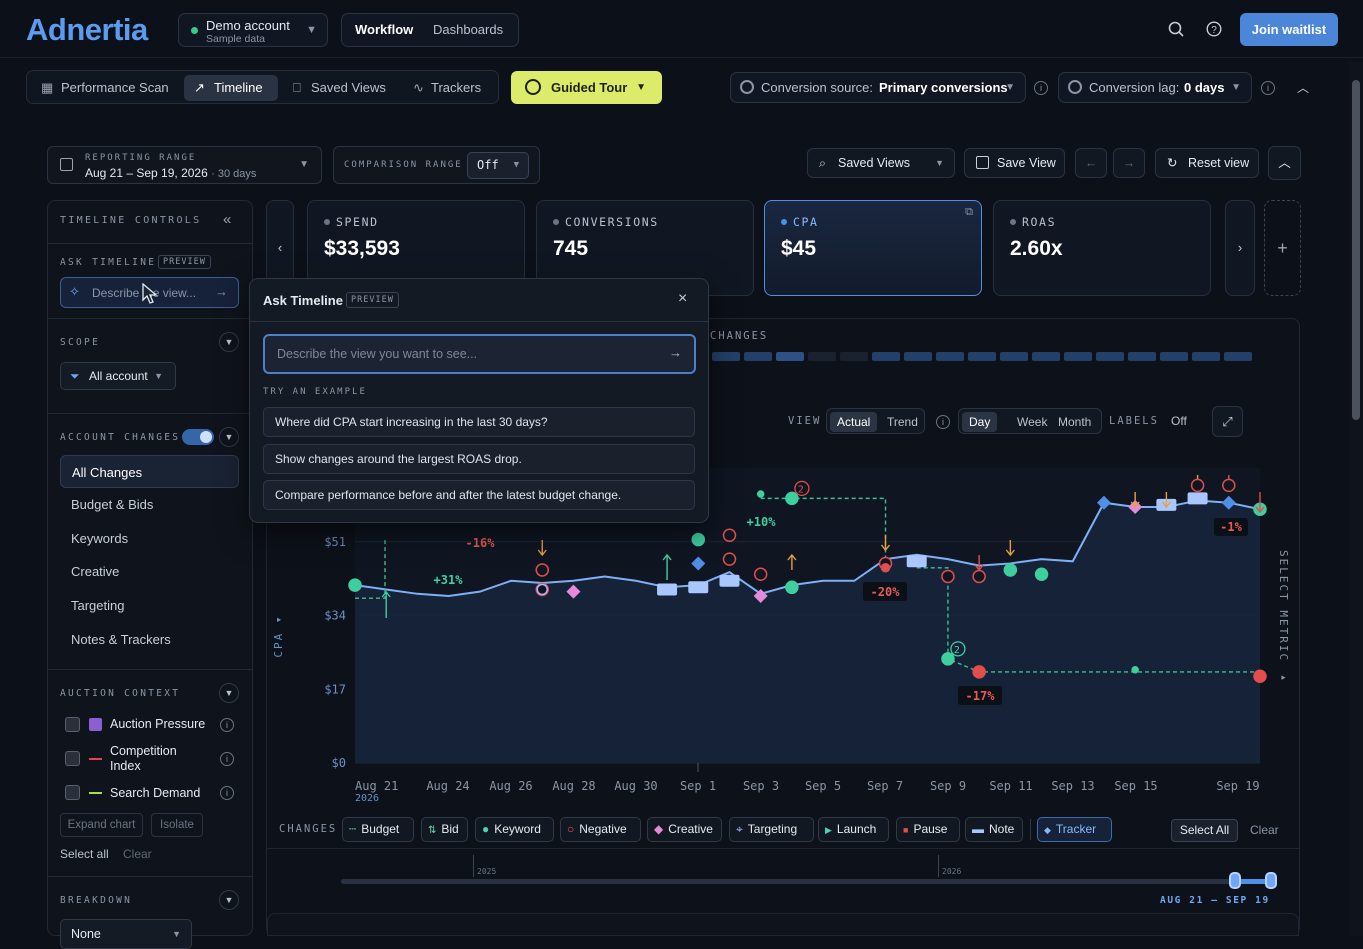  Describe the element at coordinates (444, 829) in the screenshot. I see `legend-bid: ⇅ Bid` at that location.